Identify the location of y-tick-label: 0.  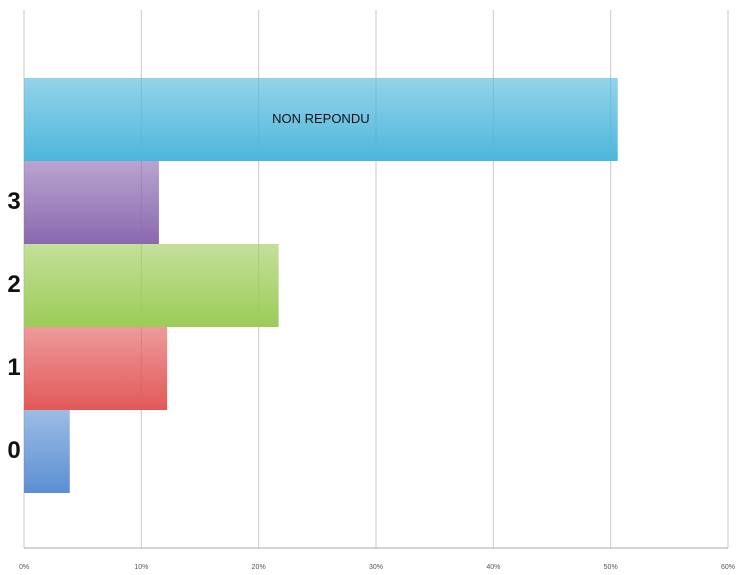
(13, 450).